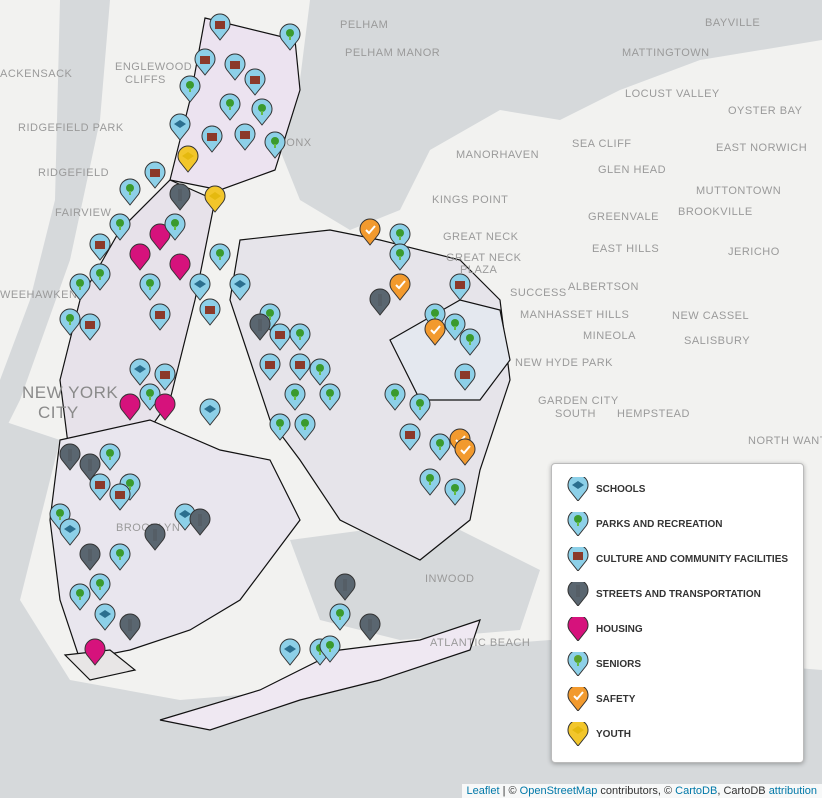 The height and width of the screenshot is (798, 822). Describe the element at coordinates (449, 579) in the screenshot. I see `place-label: INWOOD` at that location.